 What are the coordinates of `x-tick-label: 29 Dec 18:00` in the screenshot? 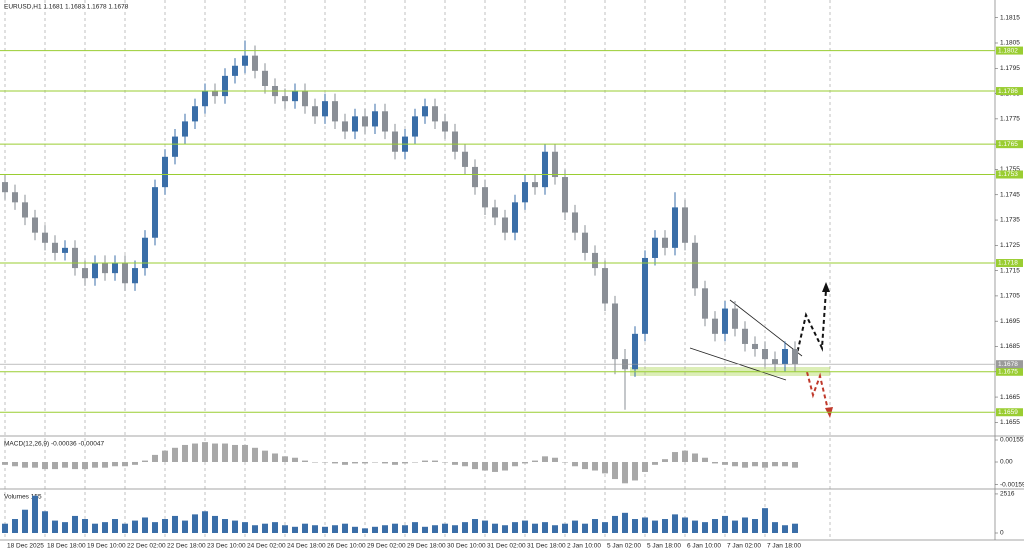 It's located at (426, 546).